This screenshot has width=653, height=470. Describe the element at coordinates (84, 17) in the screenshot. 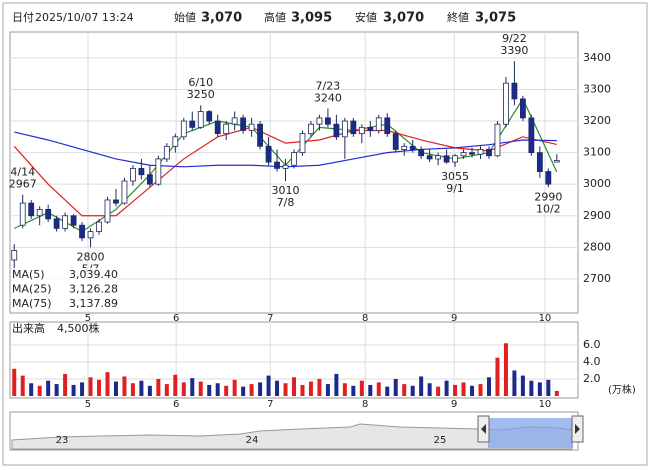

I see `header-value: 2025/10/07 13:24` at that location.